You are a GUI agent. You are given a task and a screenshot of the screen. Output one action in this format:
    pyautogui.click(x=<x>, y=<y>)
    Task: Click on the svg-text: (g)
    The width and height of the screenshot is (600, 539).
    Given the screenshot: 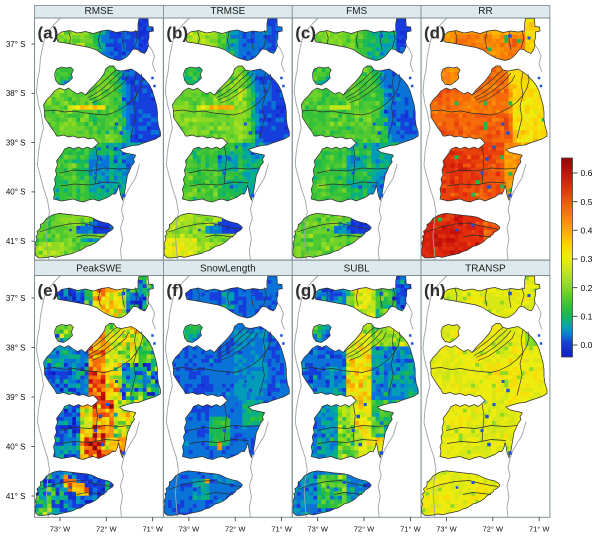 What is the action you would take?
    pyautogui.click(x=306, y=290)
    